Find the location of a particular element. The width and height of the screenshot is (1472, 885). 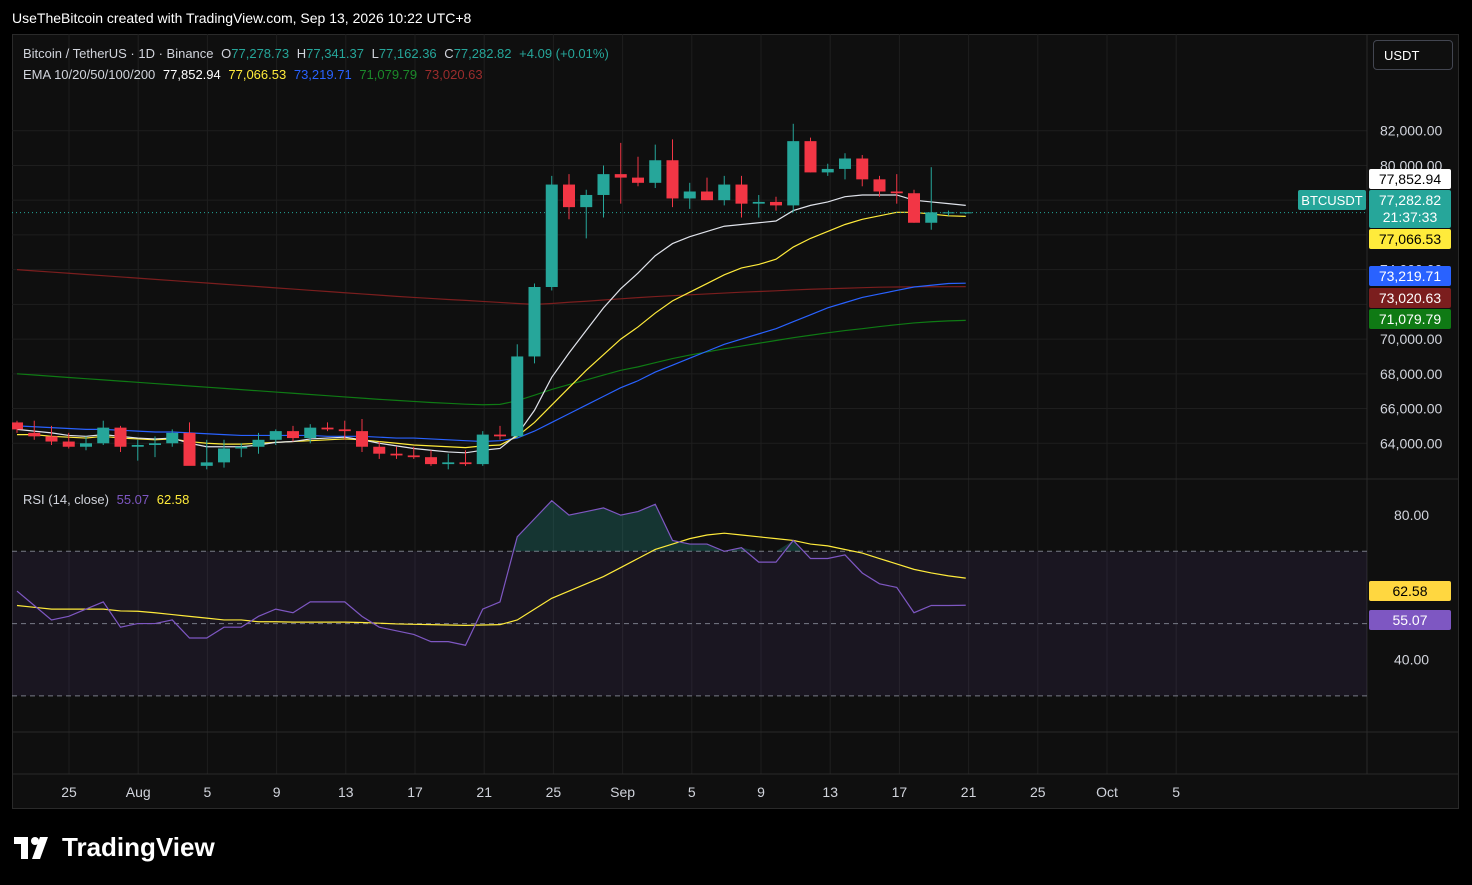

tradingview-watermark: TradingView is located at coordinates (114, 847).